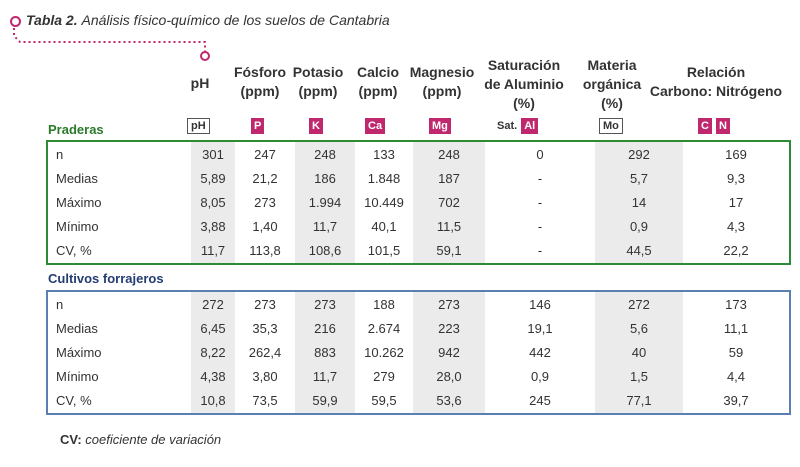 The image size is (800, 467). What do you see at coordinates (212, 376) in the screenshot?
I see `table-cell-ph: 4,38` at bounding box center [212, 376].